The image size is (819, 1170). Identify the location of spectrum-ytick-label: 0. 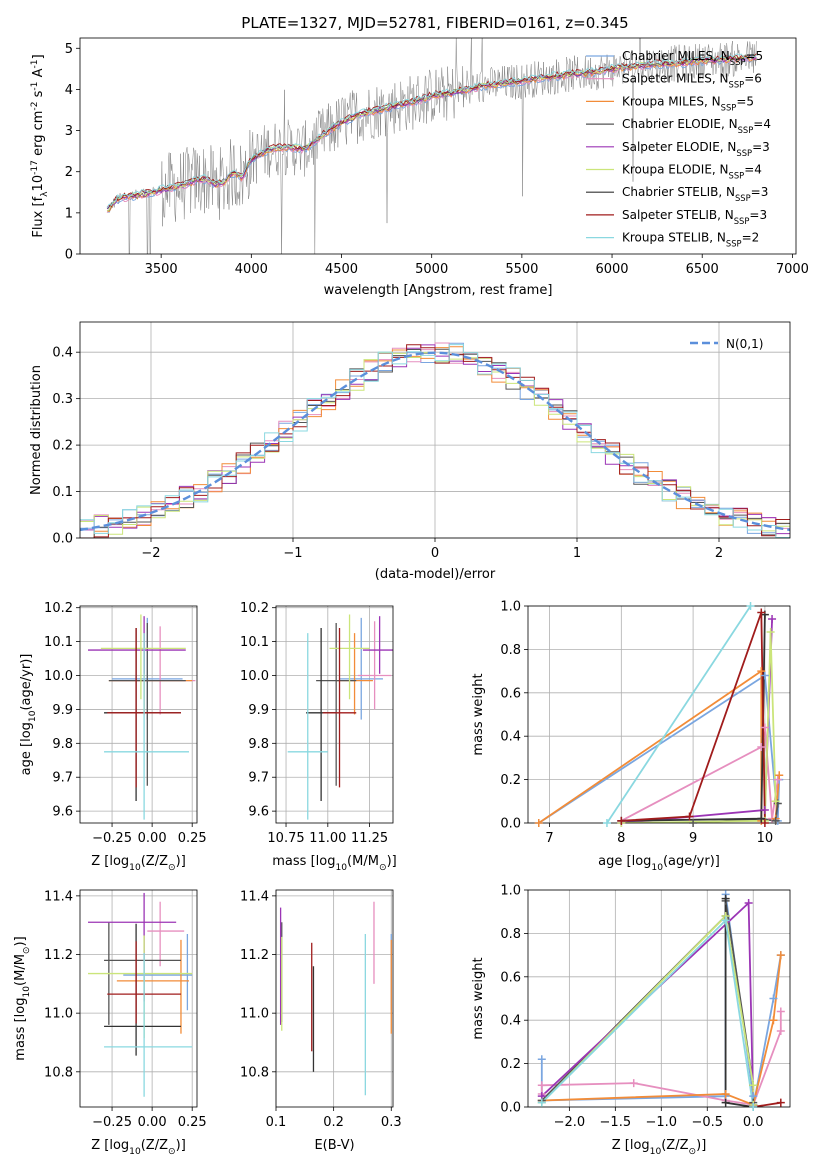
(69, 255).